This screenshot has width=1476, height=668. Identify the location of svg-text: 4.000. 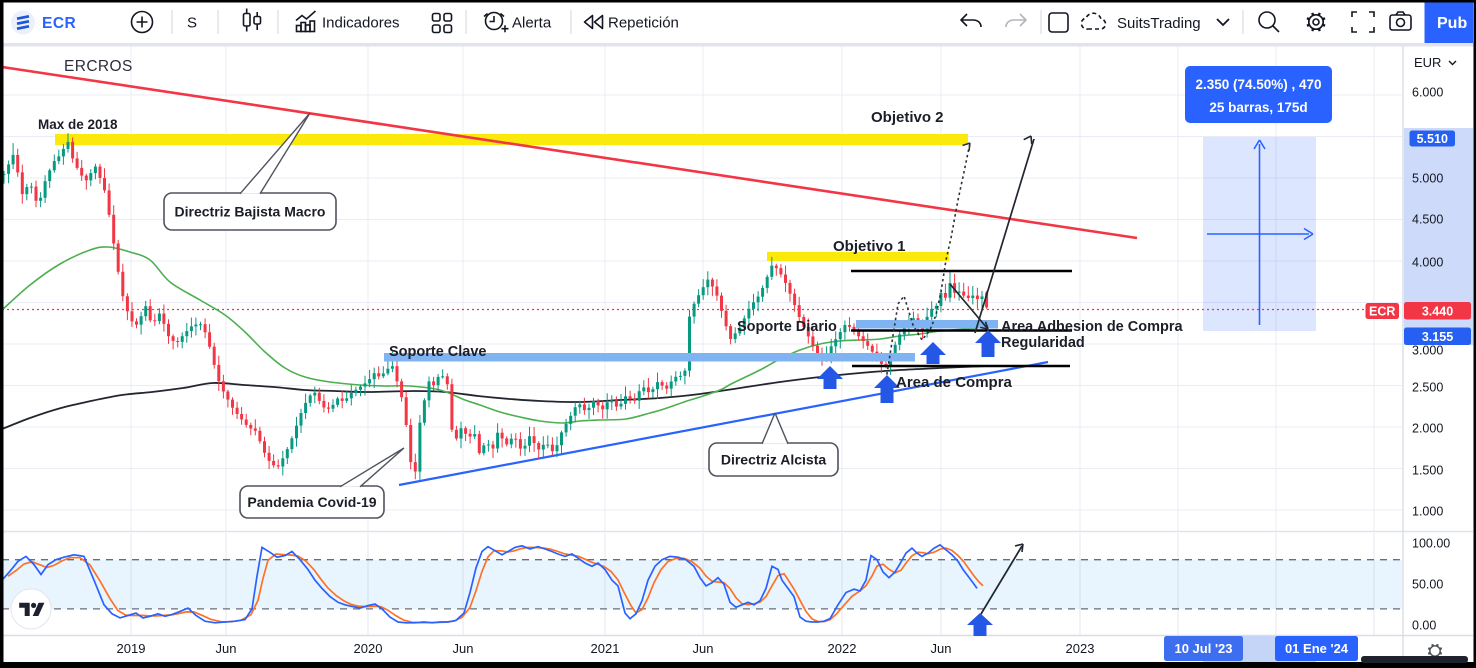
(1427, 263).